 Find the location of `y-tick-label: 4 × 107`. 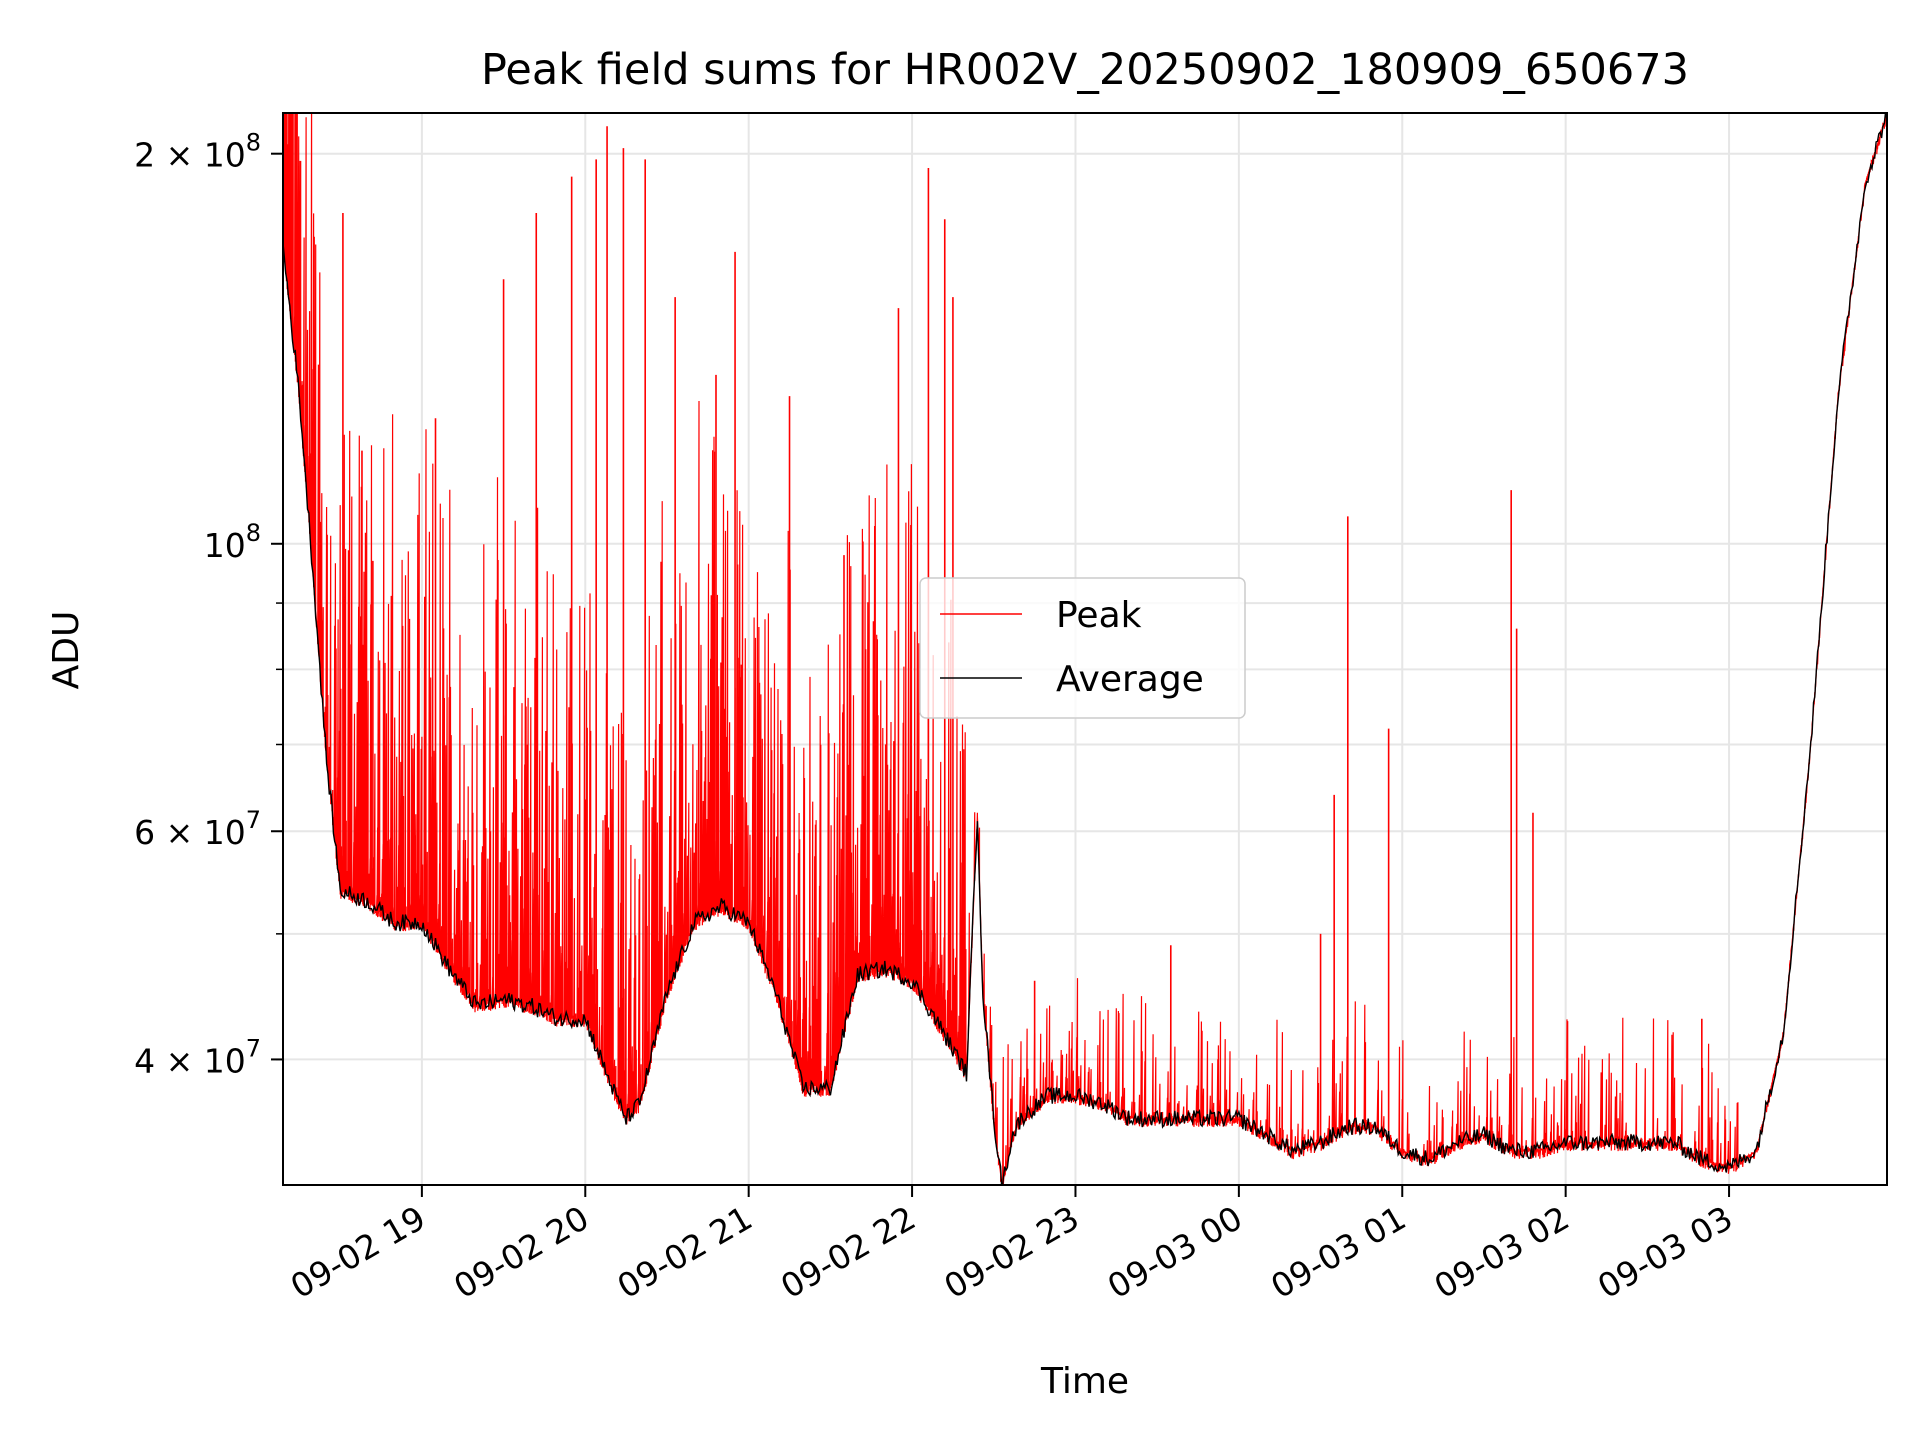

y-tick-label: 4 × 107 is located at coordinates (197, 1057).